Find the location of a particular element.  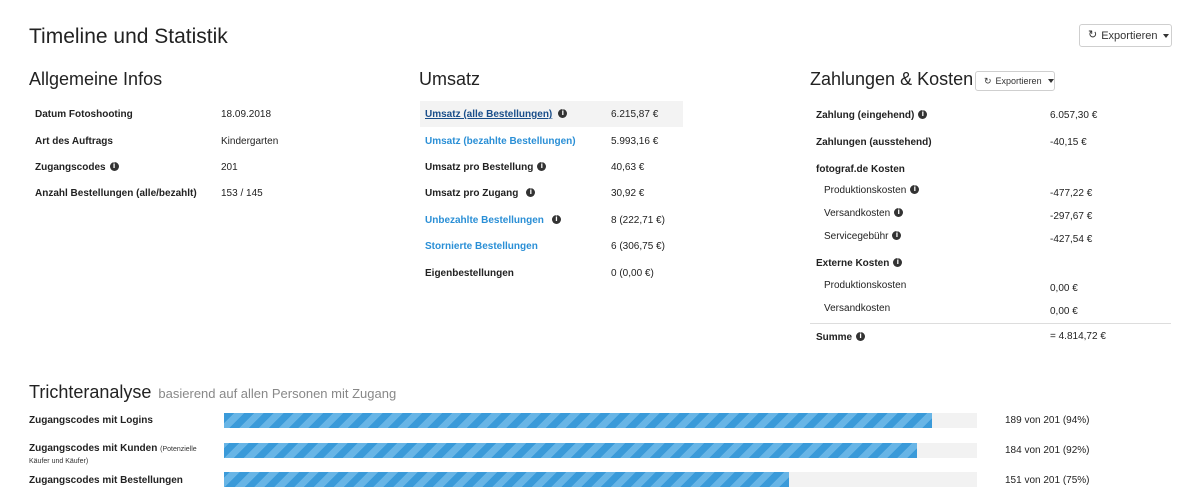

payments-value: -427,54 € is located at coordinates (1071, 239).